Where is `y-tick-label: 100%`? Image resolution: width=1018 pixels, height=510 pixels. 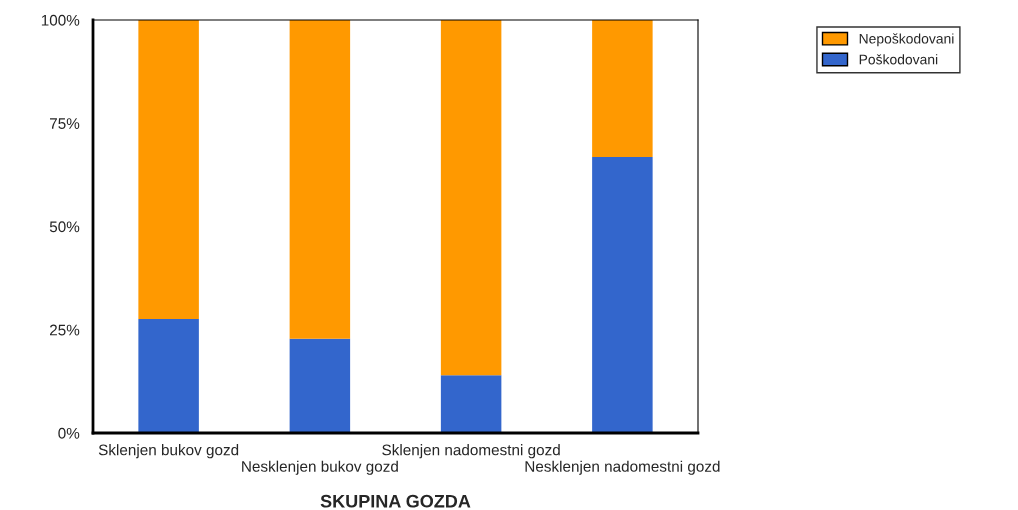 y-tick-label: 100% is located at coordinates (60, 20).